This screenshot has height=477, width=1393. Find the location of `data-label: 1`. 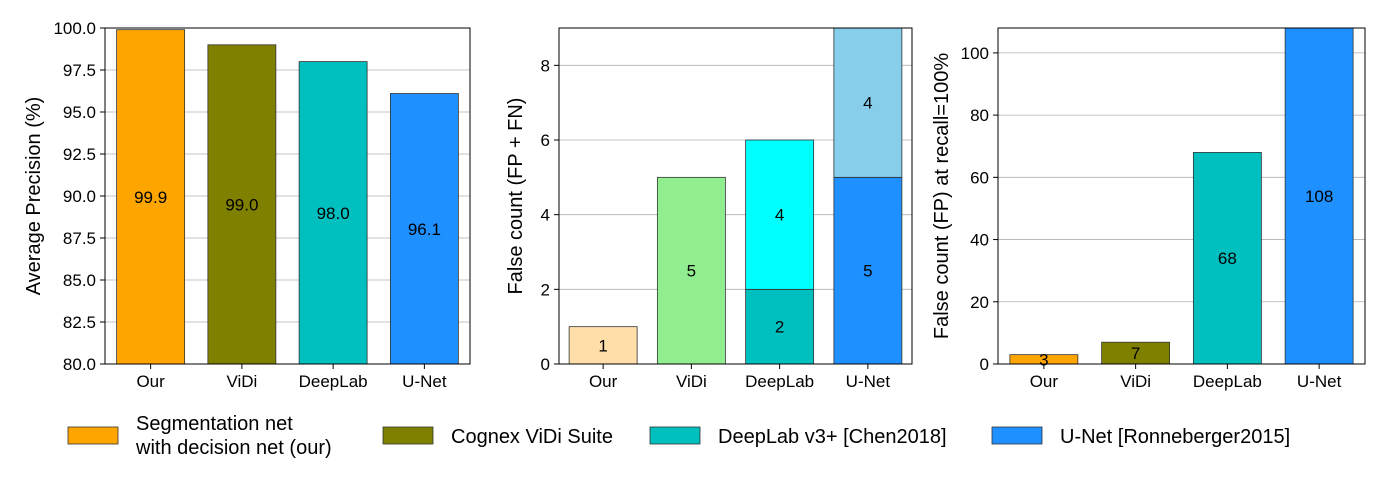

data-label: 1 is located at coordinates (602, 345).